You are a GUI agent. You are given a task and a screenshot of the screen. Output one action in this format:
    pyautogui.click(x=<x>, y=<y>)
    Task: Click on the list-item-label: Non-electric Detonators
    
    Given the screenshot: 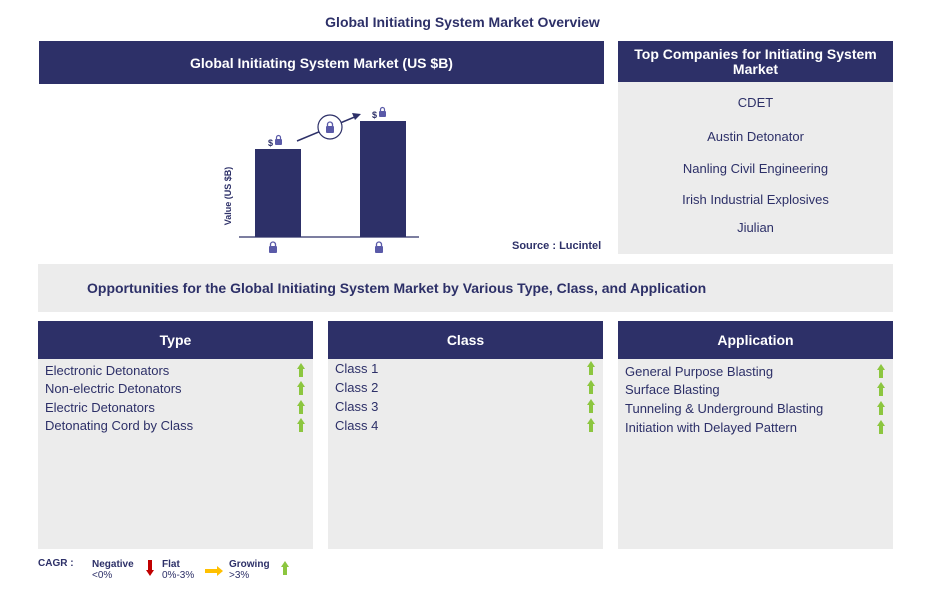 What is the action you would take?
    pyautogui.click(x=113, y=388)
    